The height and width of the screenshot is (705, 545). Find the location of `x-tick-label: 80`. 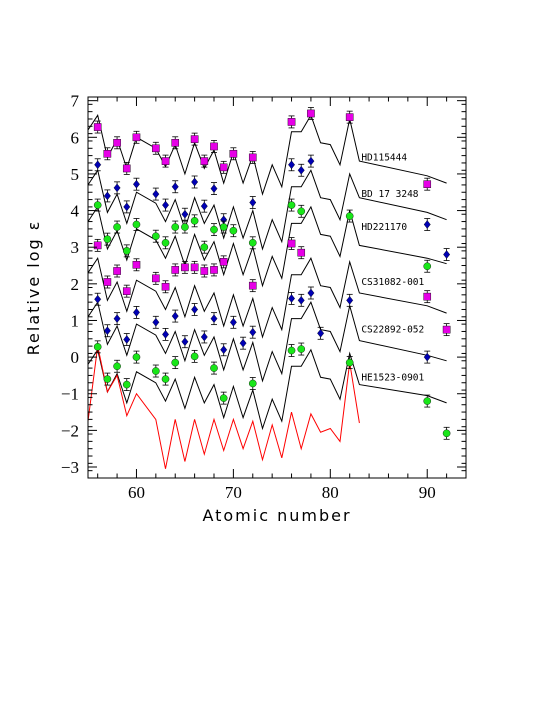

x-tick-label: 80 is located at coordinates (330, 492).